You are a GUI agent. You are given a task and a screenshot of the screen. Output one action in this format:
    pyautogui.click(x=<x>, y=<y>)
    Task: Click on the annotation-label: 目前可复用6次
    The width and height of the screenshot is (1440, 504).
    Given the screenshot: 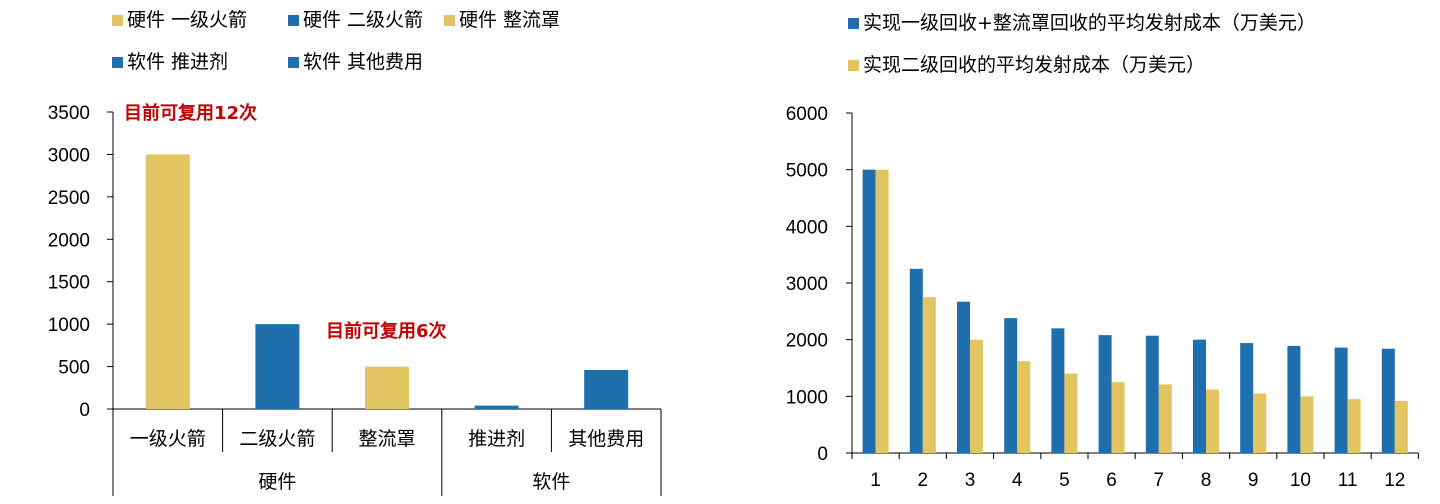 What is the action you would take?
    pyautogui.click(x=386, y=331)
    